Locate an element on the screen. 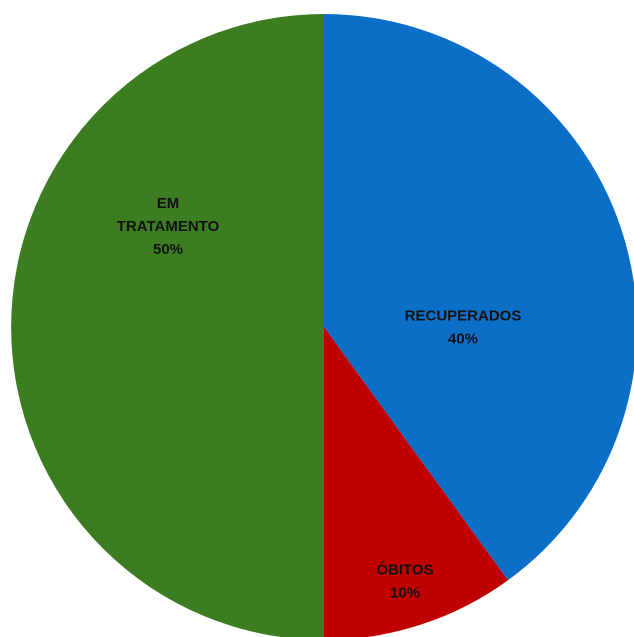  slice-name-label: EM is located at coordinates (168, 203).